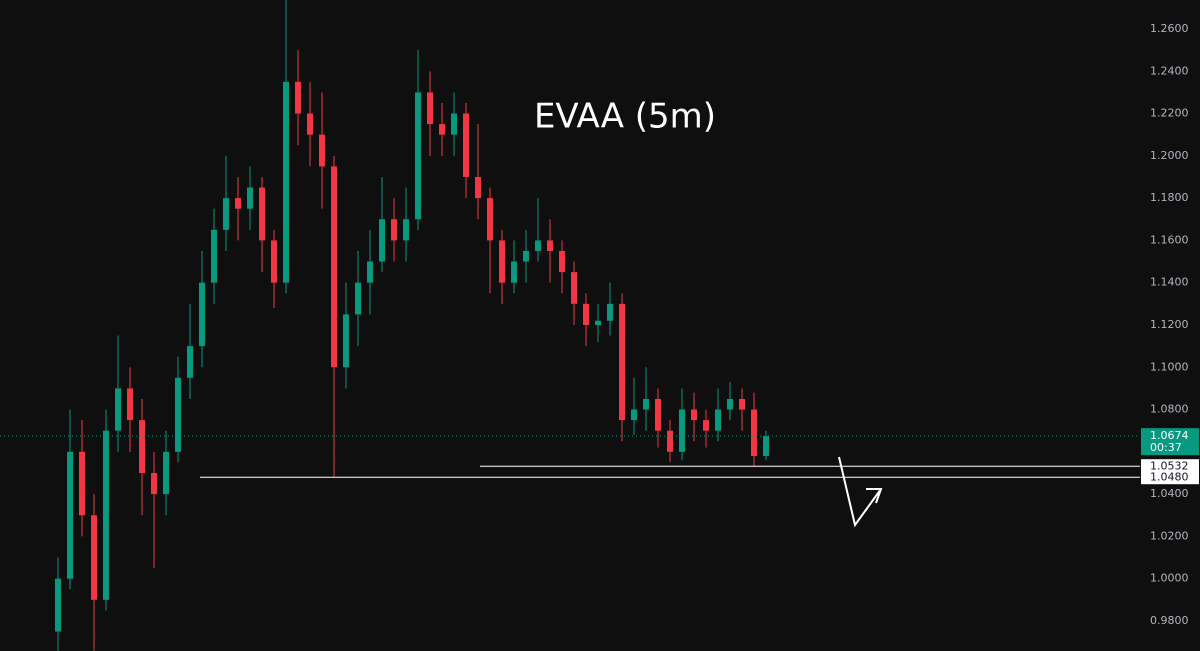  Describe the element at coordinates (1169, 578) in the screenshot. I see `y-tick-label: 1.0000` at that location.